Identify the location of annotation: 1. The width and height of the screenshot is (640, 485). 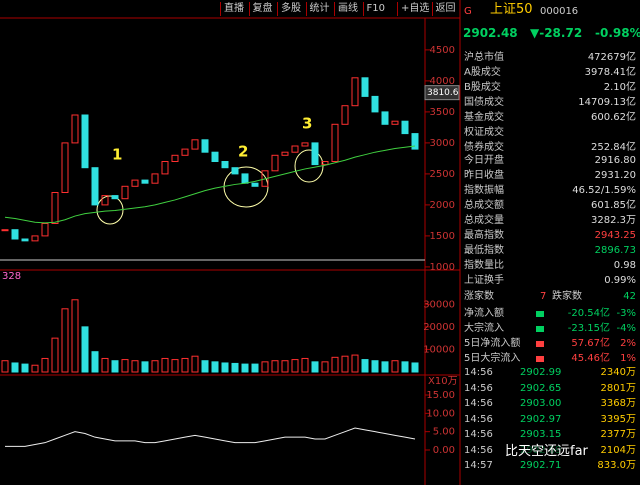
(117, 155).